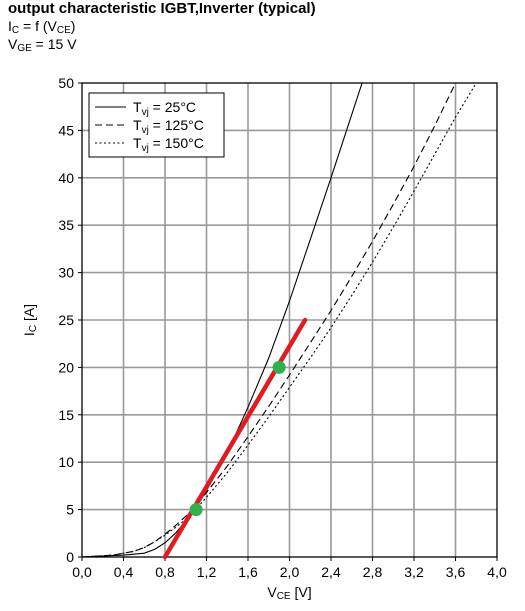 The image size is (525, 611). Describe the element at coordinates (414, 572) in the screenshot. I see `x-tick-label: 3,2` at that location.